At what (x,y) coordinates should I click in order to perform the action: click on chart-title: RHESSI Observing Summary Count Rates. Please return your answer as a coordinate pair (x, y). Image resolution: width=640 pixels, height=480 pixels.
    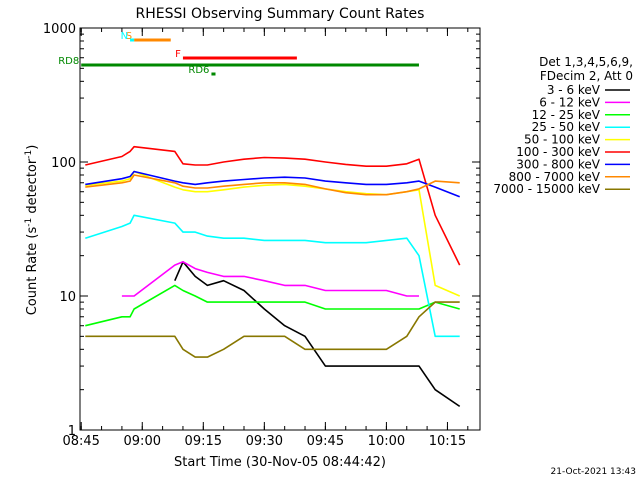
    Looking at the image, I should click on (280, 14).